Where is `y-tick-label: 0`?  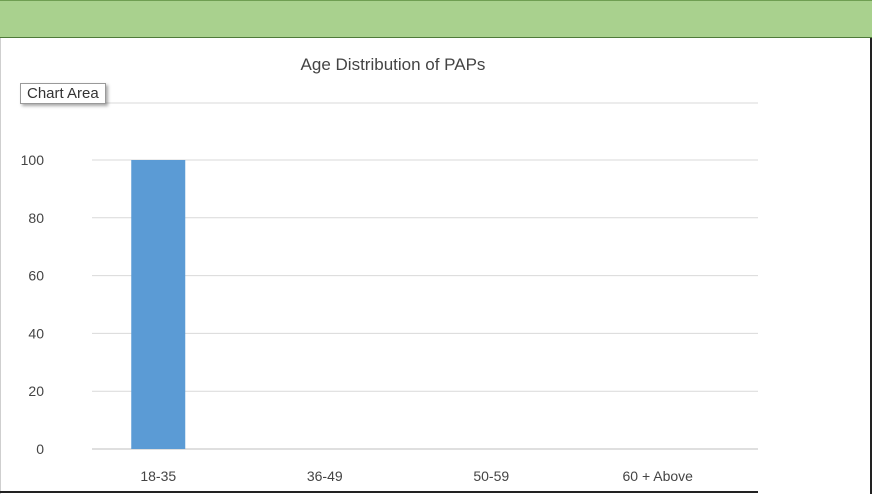 y-tick-label: 0 is located at coordinates (40, 449).